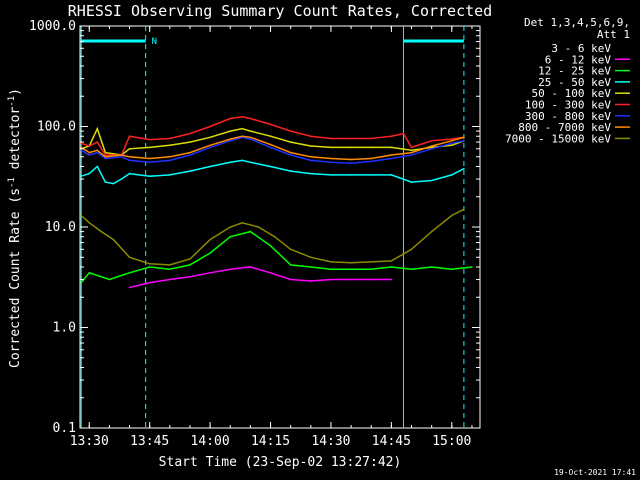 This screenshot has width=640, height=480. What do you see at coordinates (280, 462) in the screenshot?
I see `x-axis-label: Start Time (23-Sep-02 13:27:42)` at bounding box center [280, 462].